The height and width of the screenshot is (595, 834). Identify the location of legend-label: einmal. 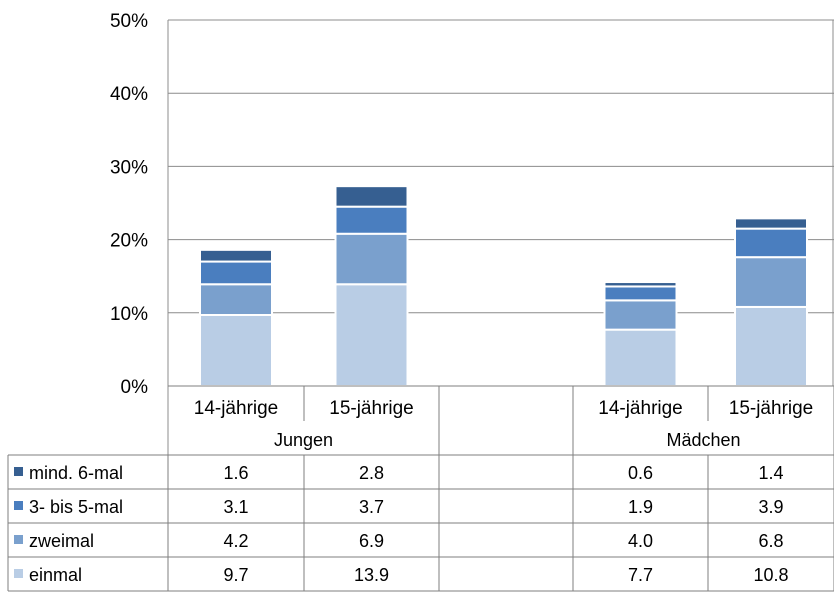
(55, 575).